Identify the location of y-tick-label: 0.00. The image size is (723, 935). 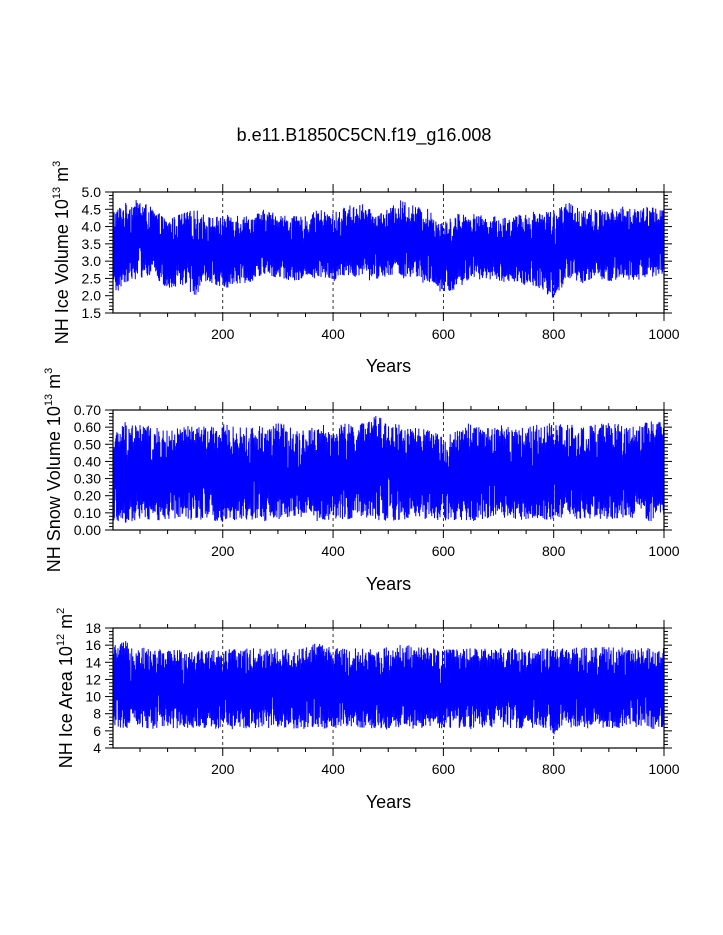
(87, 530).